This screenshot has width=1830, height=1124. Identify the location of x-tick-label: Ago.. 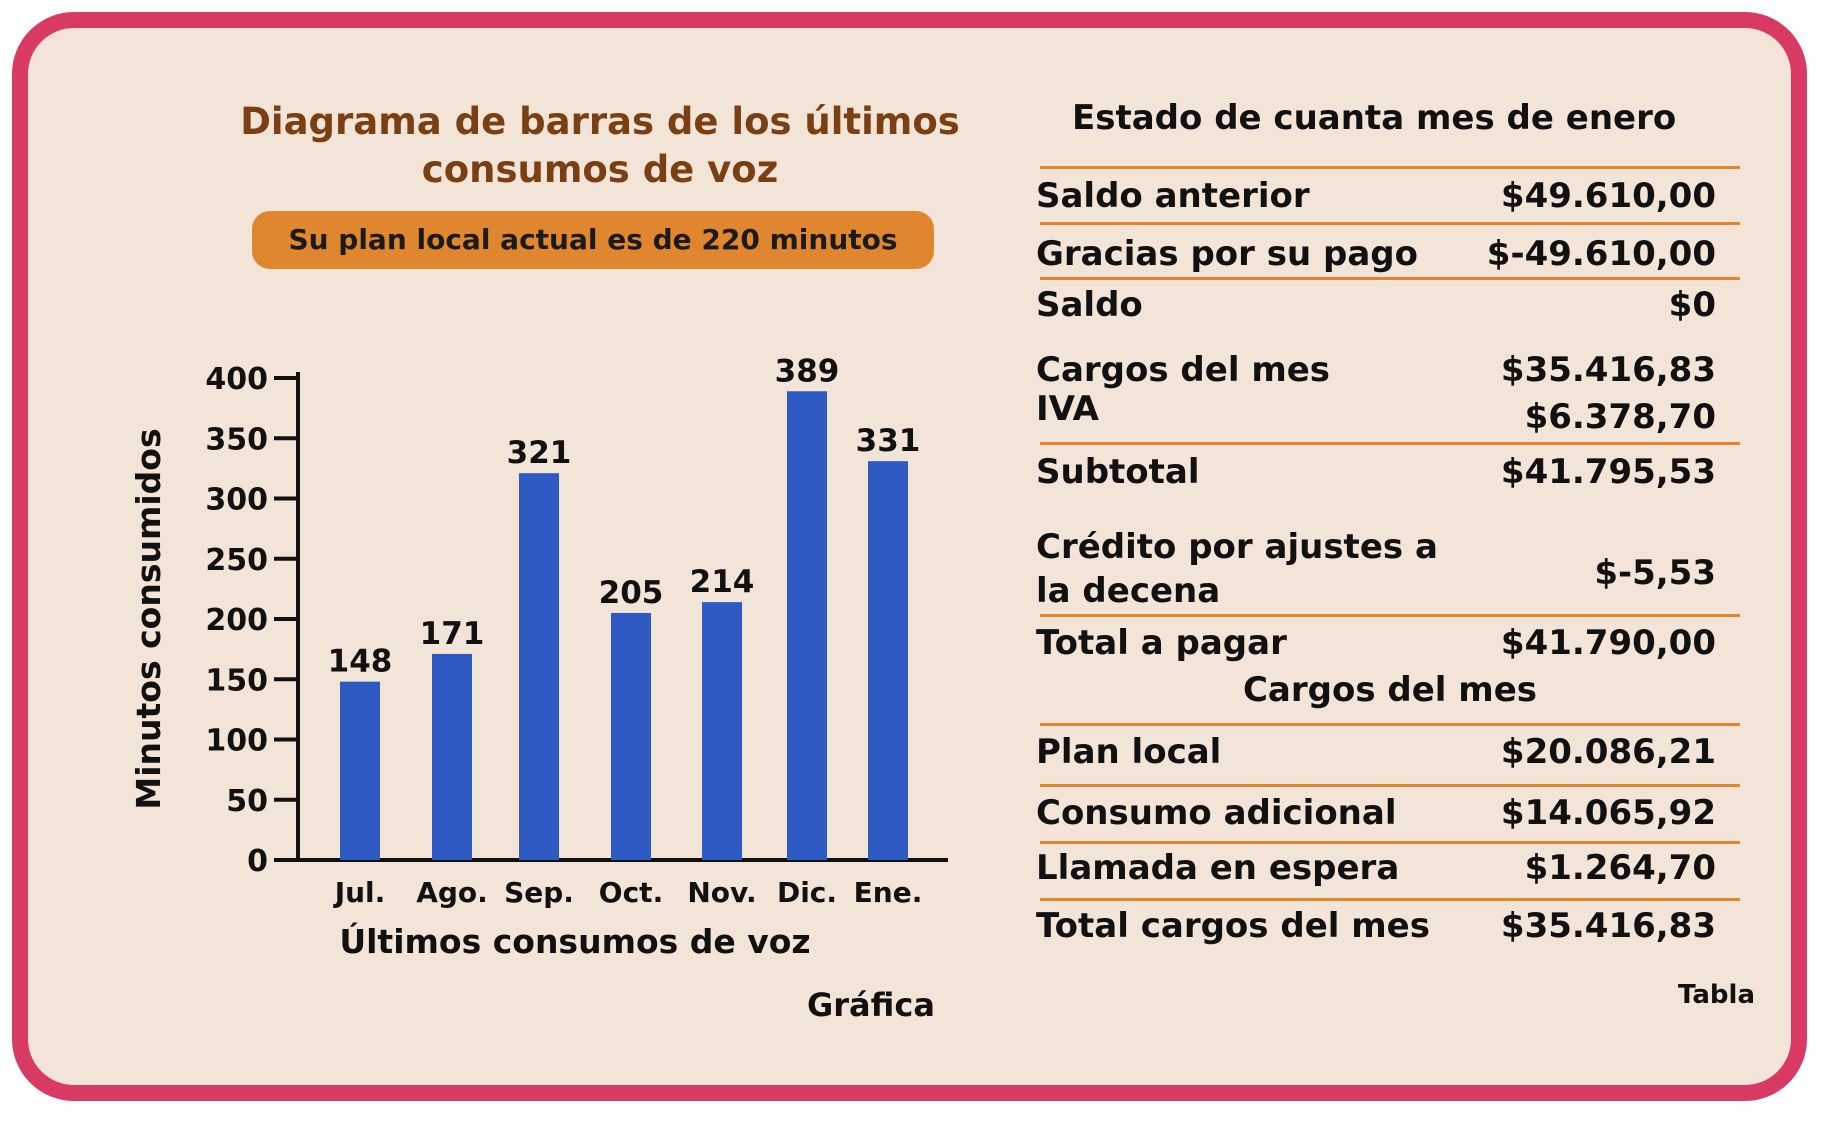
(452, 892).